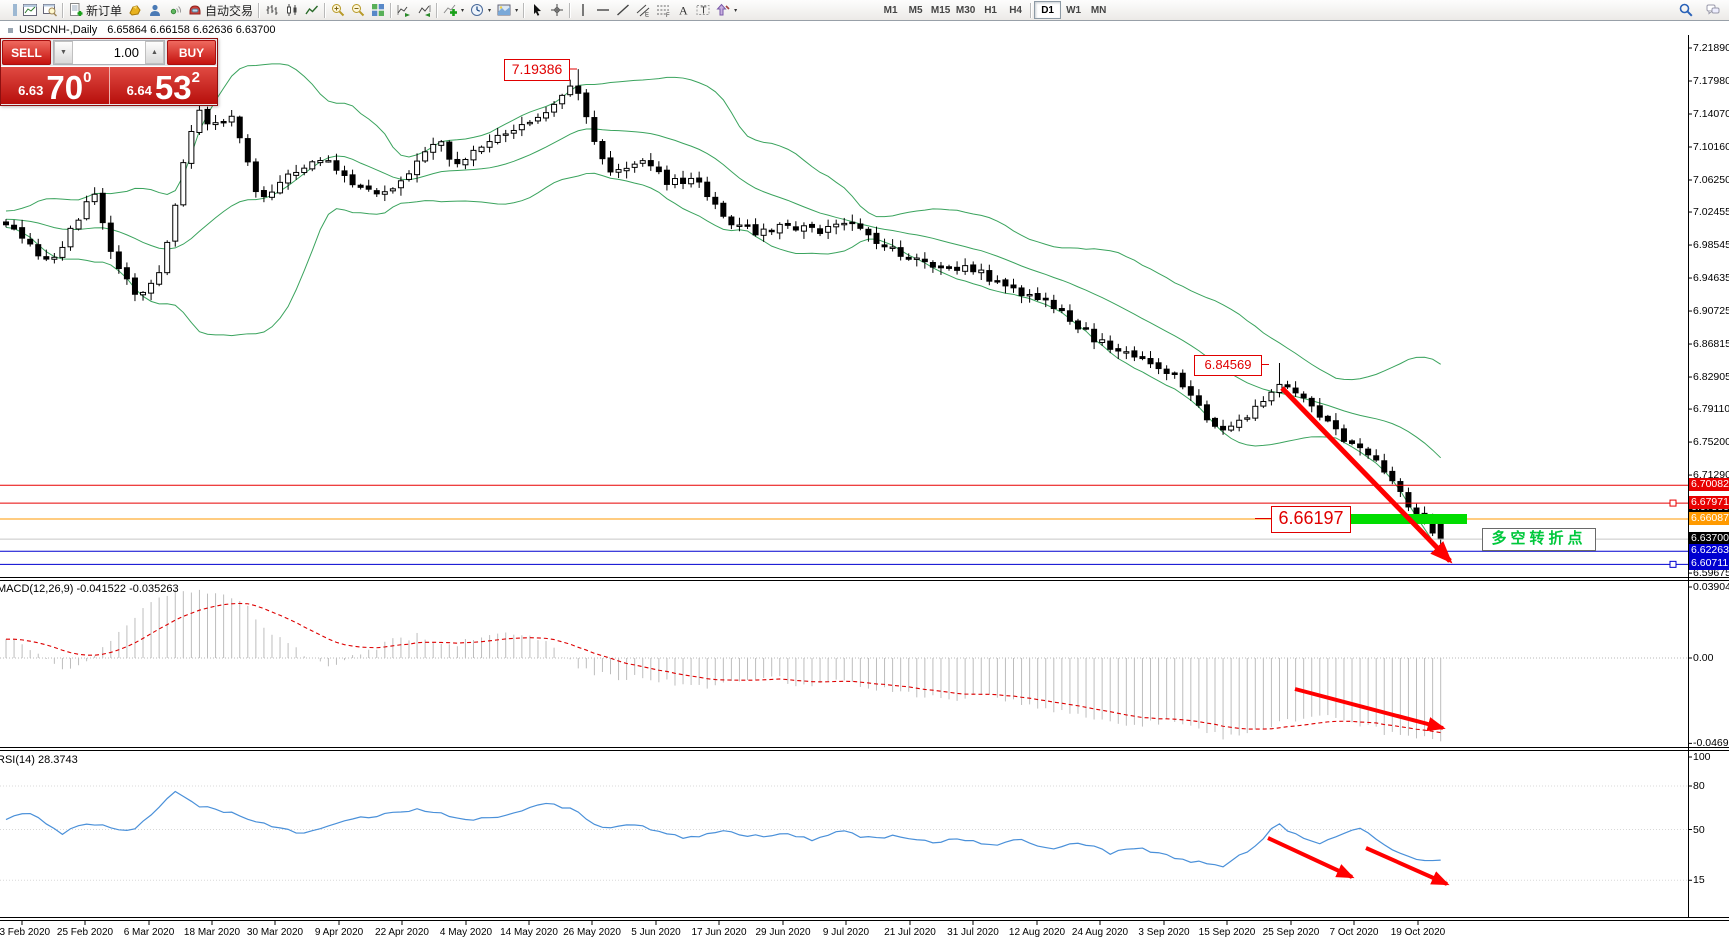  I want to click on hline-icon, so click(603, 10).